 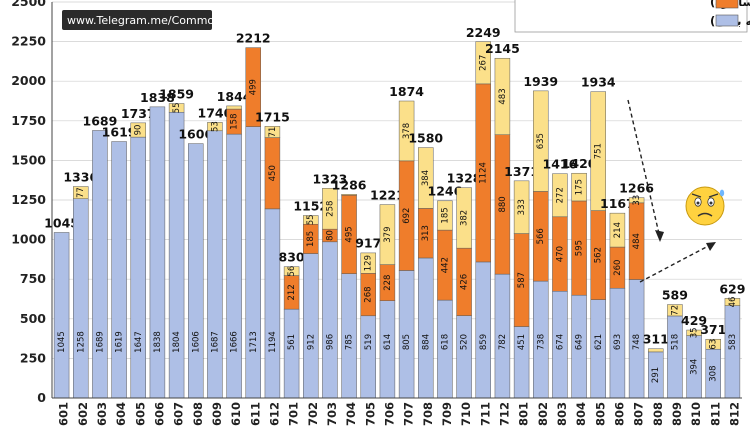 What do you see at coordinates (179, 414) in the screenshot?
I see `x-tick-label-607: 607` at bounding box center [179, 414].